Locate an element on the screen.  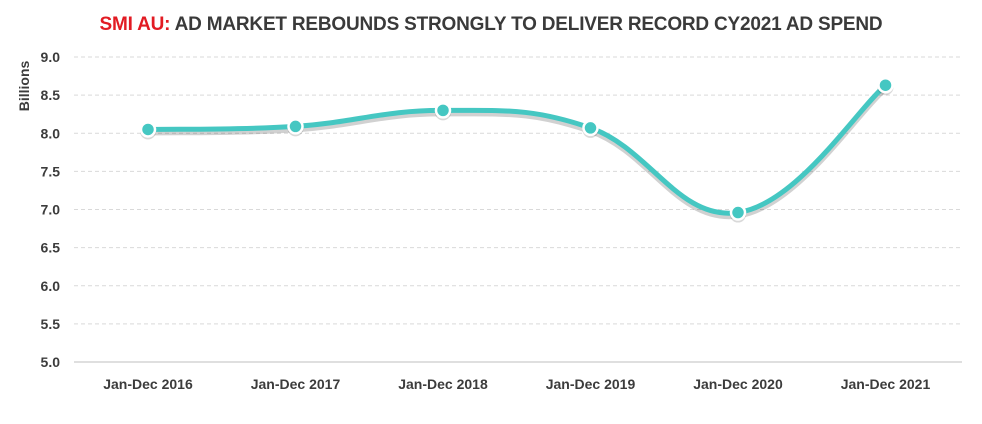
y-tick-label: 6.5 is located at coordinates (51, 248).